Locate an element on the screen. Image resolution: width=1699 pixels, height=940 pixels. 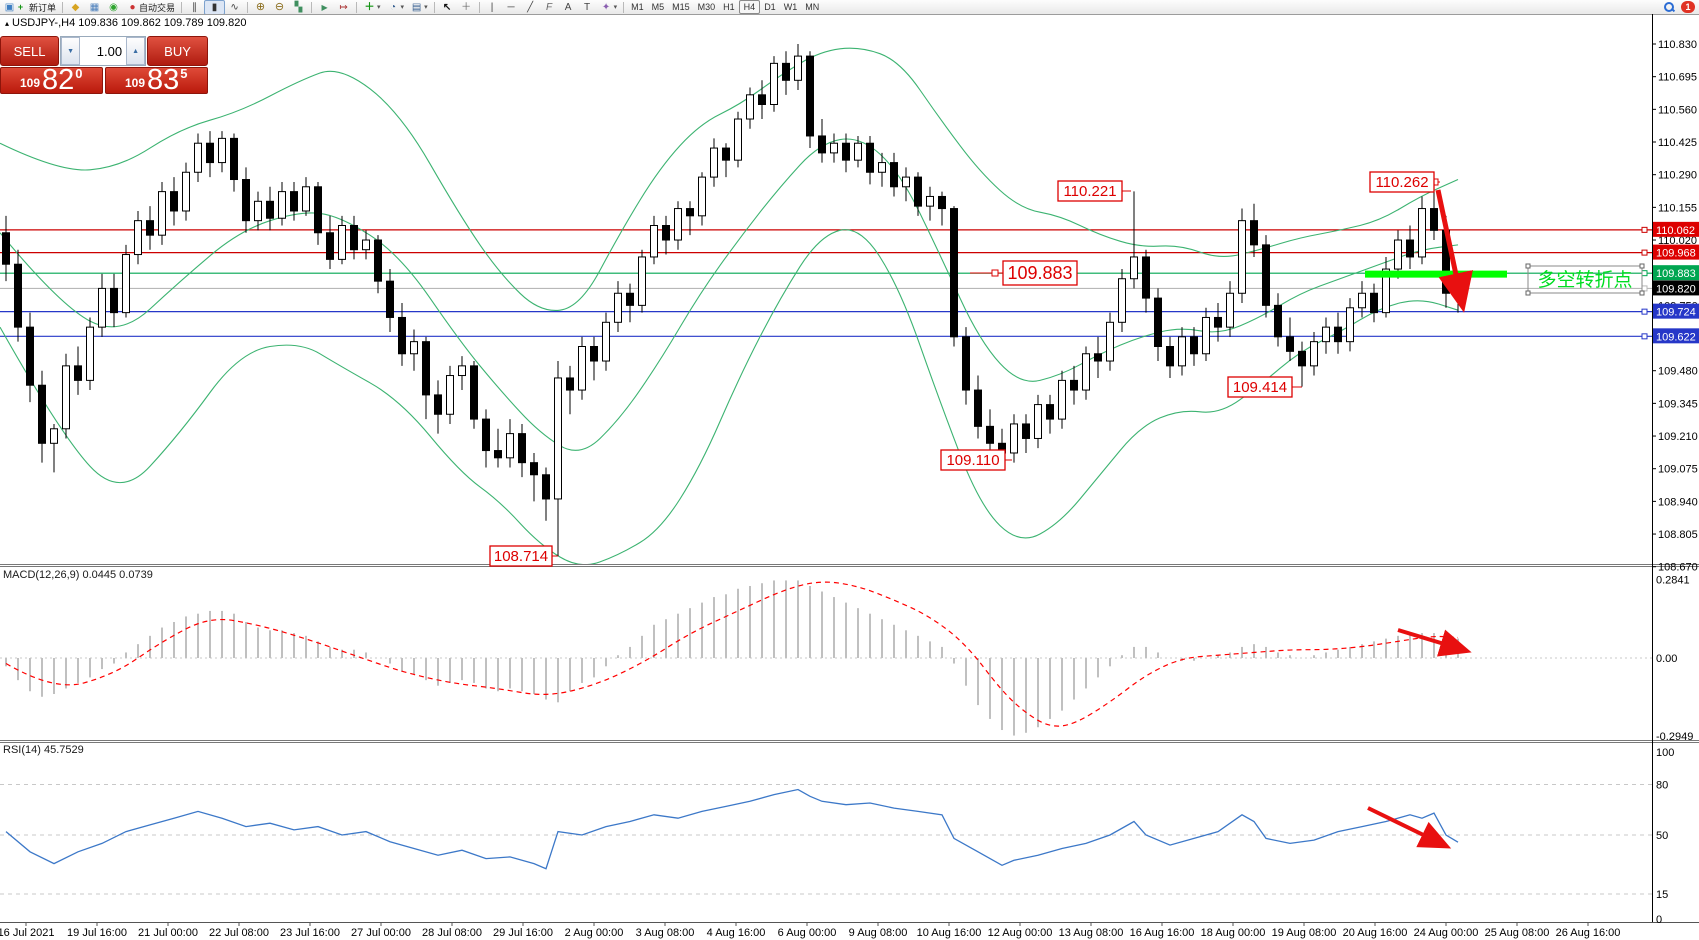
date-label: 19 Jul 16:00 is located at coordinates (97, 933).